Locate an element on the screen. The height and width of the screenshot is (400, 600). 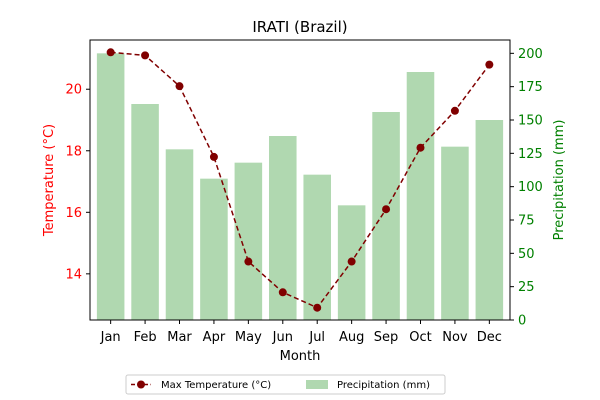
x-tick-label: Nov is located at coordinates (455, 337).